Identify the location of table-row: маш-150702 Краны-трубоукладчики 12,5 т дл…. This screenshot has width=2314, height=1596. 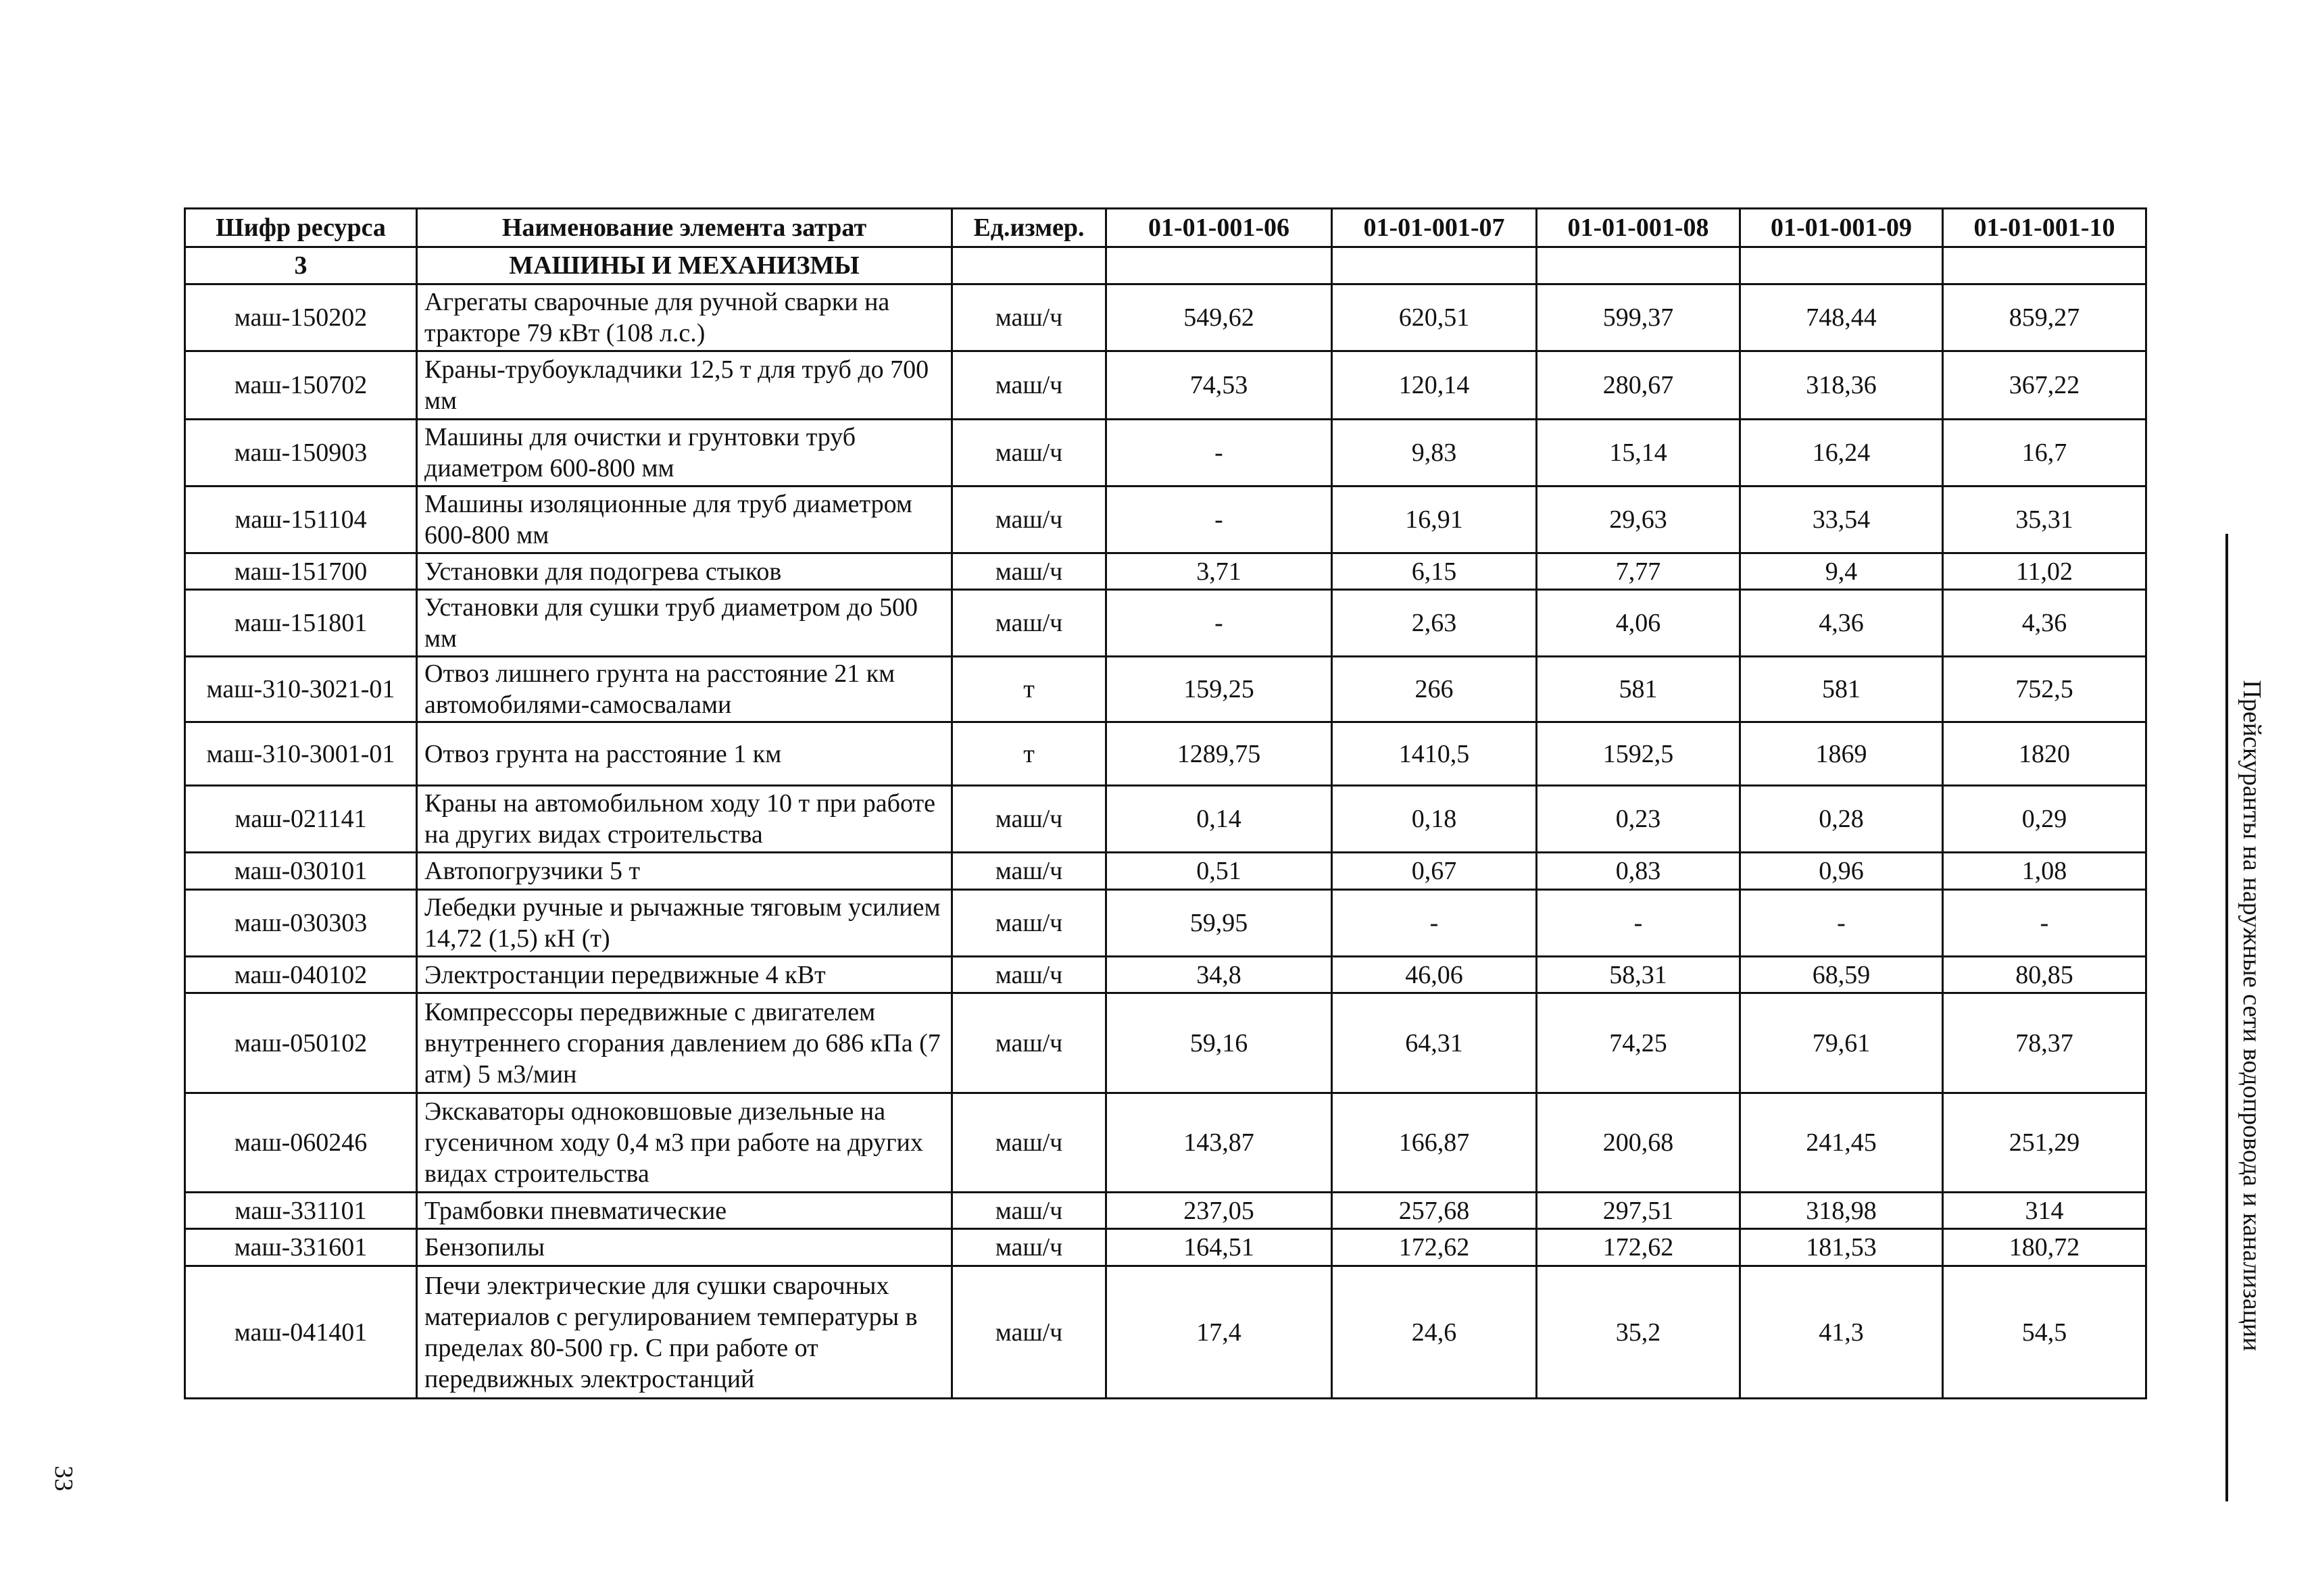
(1165, 385).